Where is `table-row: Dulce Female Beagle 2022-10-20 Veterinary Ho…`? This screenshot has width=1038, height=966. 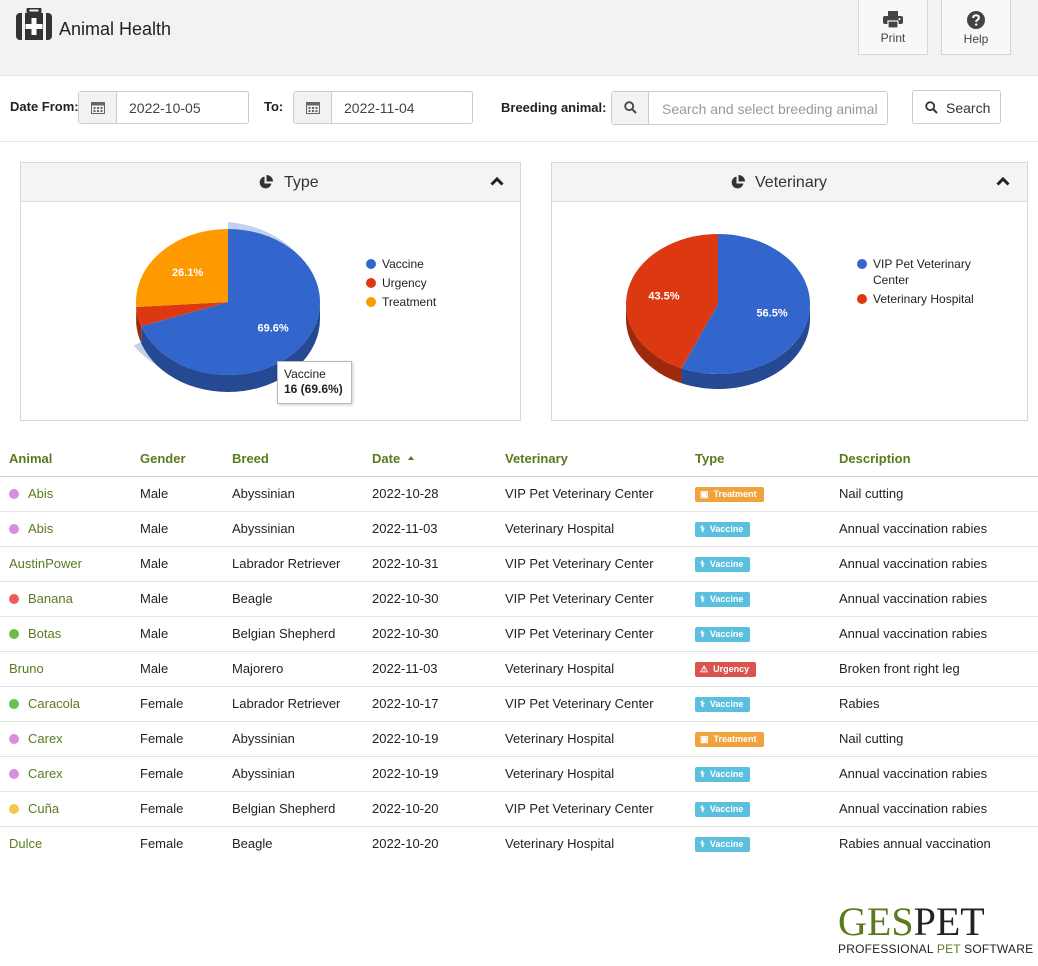 table-row: Dulce Female Beagle 2022-10-20 Veterinary Ho… is located at coordinates (519, 843).